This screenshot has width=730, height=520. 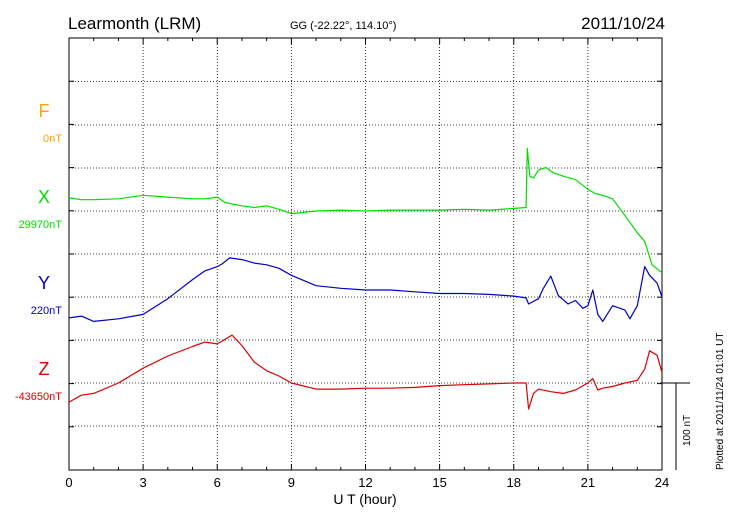 What do you see at coordinates (343, 26) in the screenshot?
I see `coords-label: GG (-22.22°, 114.10°)` at bounding box center [343, 26].